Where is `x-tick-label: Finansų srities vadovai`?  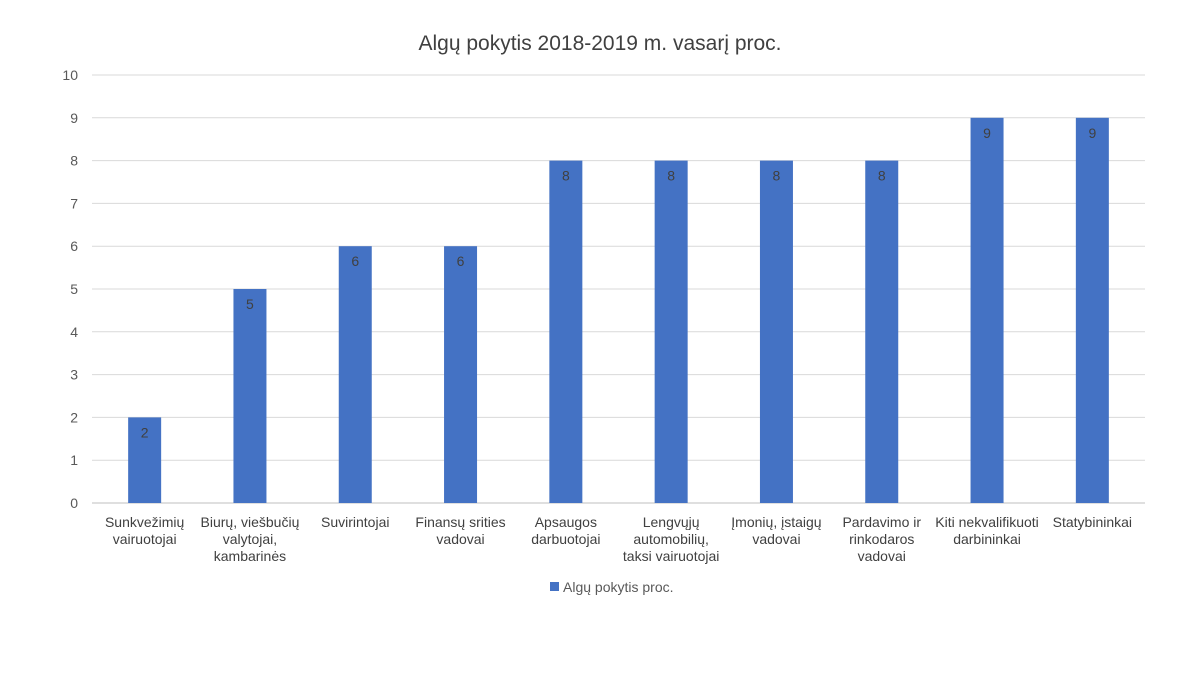
x-tick-label: Finansų srities vadovai is located at coordinates (460, 530).